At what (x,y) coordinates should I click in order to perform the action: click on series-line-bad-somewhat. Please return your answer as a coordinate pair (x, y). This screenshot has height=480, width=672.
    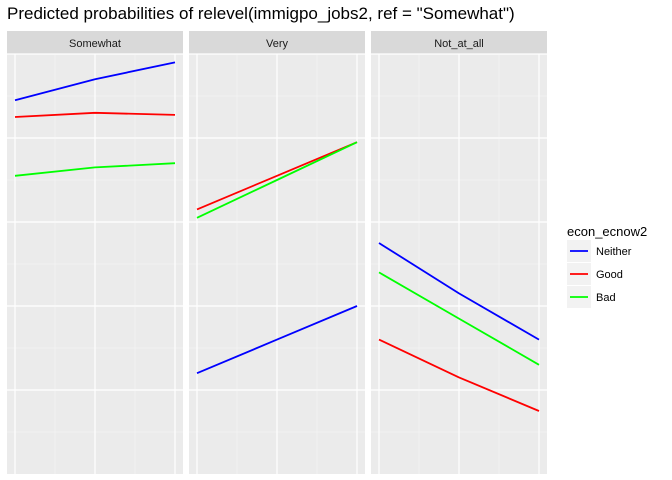
    Looking at the image, I should click on (95, 169).